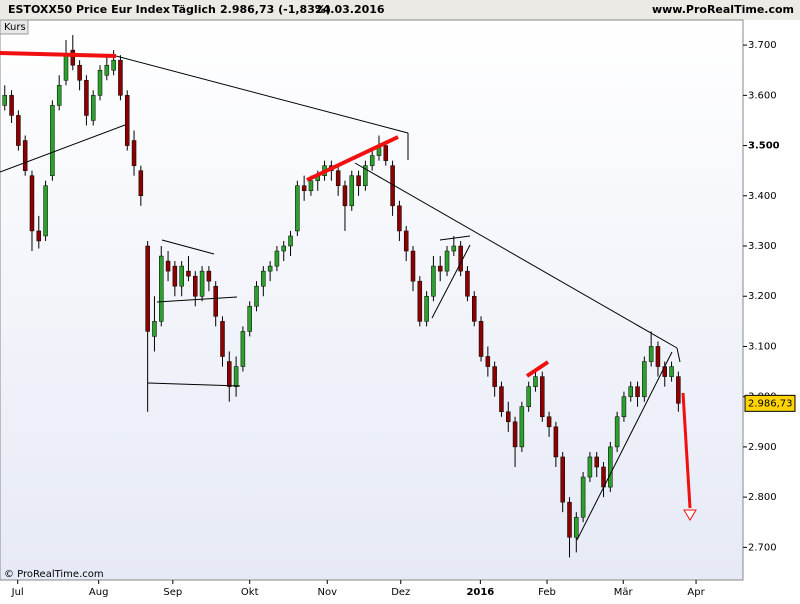  Describe the element at coordinates (328, 592) in the screenshot. I see `x-tick-label: Nov` at that location.